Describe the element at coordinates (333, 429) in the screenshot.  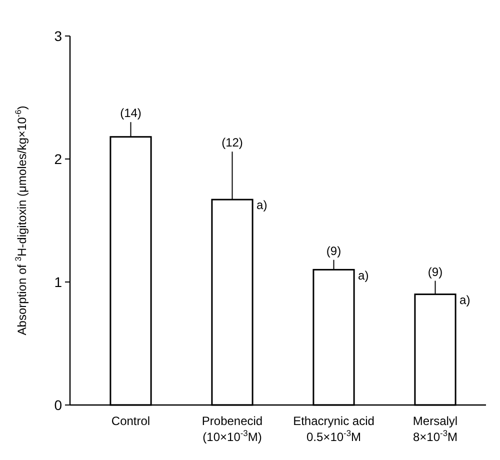
I see `x-tick-label: Ethacrynic acid 0.5×10$^{-3}$M` at that location.